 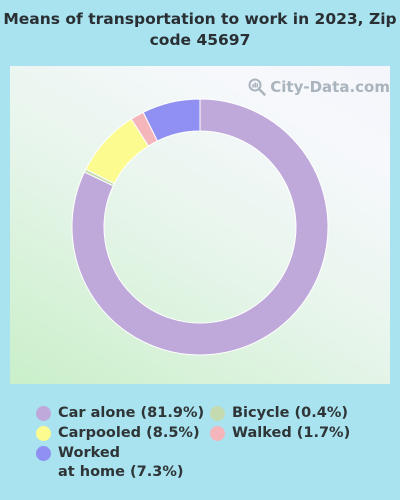 I want to click on legend-item-carpooled: Carpooled (8.5%), so click(x=118, y=433).